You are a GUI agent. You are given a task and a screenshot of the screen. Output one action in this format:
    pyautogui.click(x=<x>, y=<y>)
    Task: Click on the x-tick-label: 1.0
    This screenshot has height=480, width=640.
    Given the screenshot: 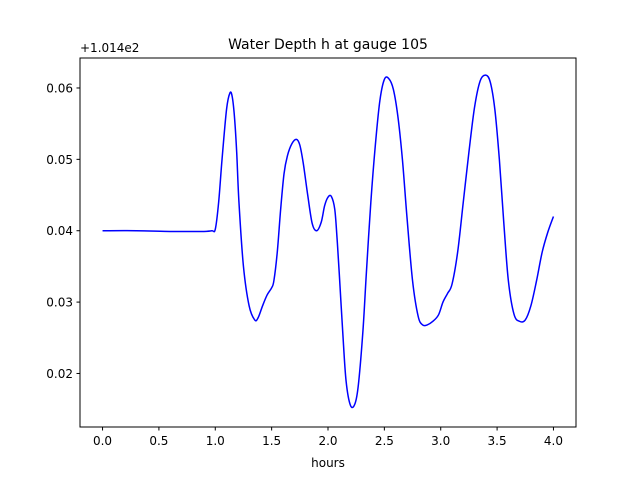 What is the action you would take?
    pyautogui.click(x=215, y=441)
    